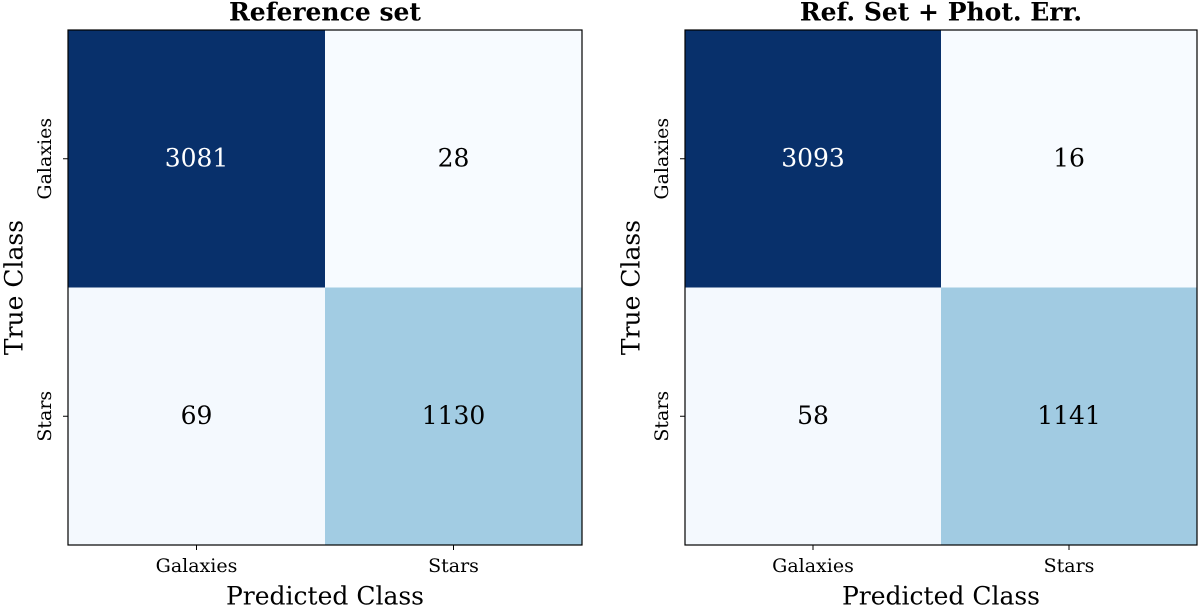 This screenshot has width=1200, height=610. What do you see at coordinates (941, 13) in the screenshot?
I see `chart-title: Ref. Set + Phot. Err.` at bounding box center [941, 13].